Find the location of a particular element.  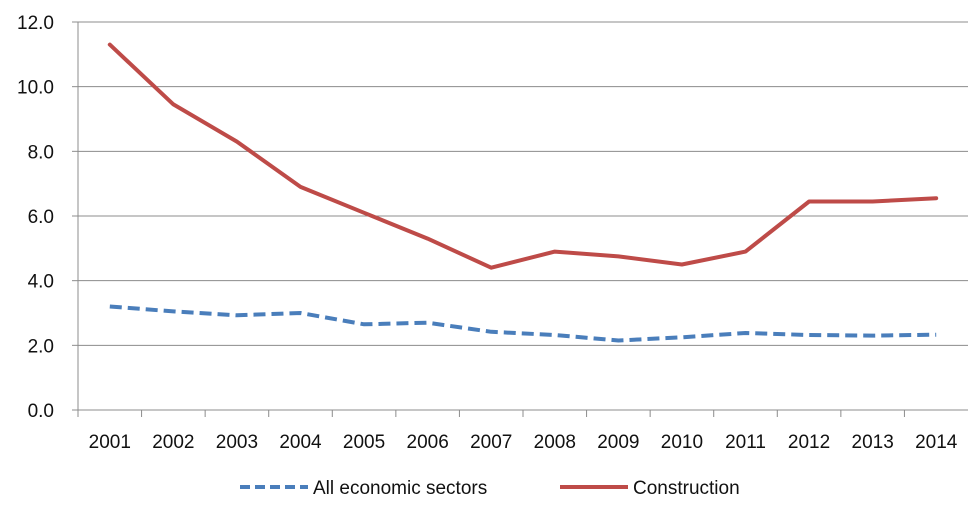

series-line-all-economic-sectors is located at coordinates (523, 323).